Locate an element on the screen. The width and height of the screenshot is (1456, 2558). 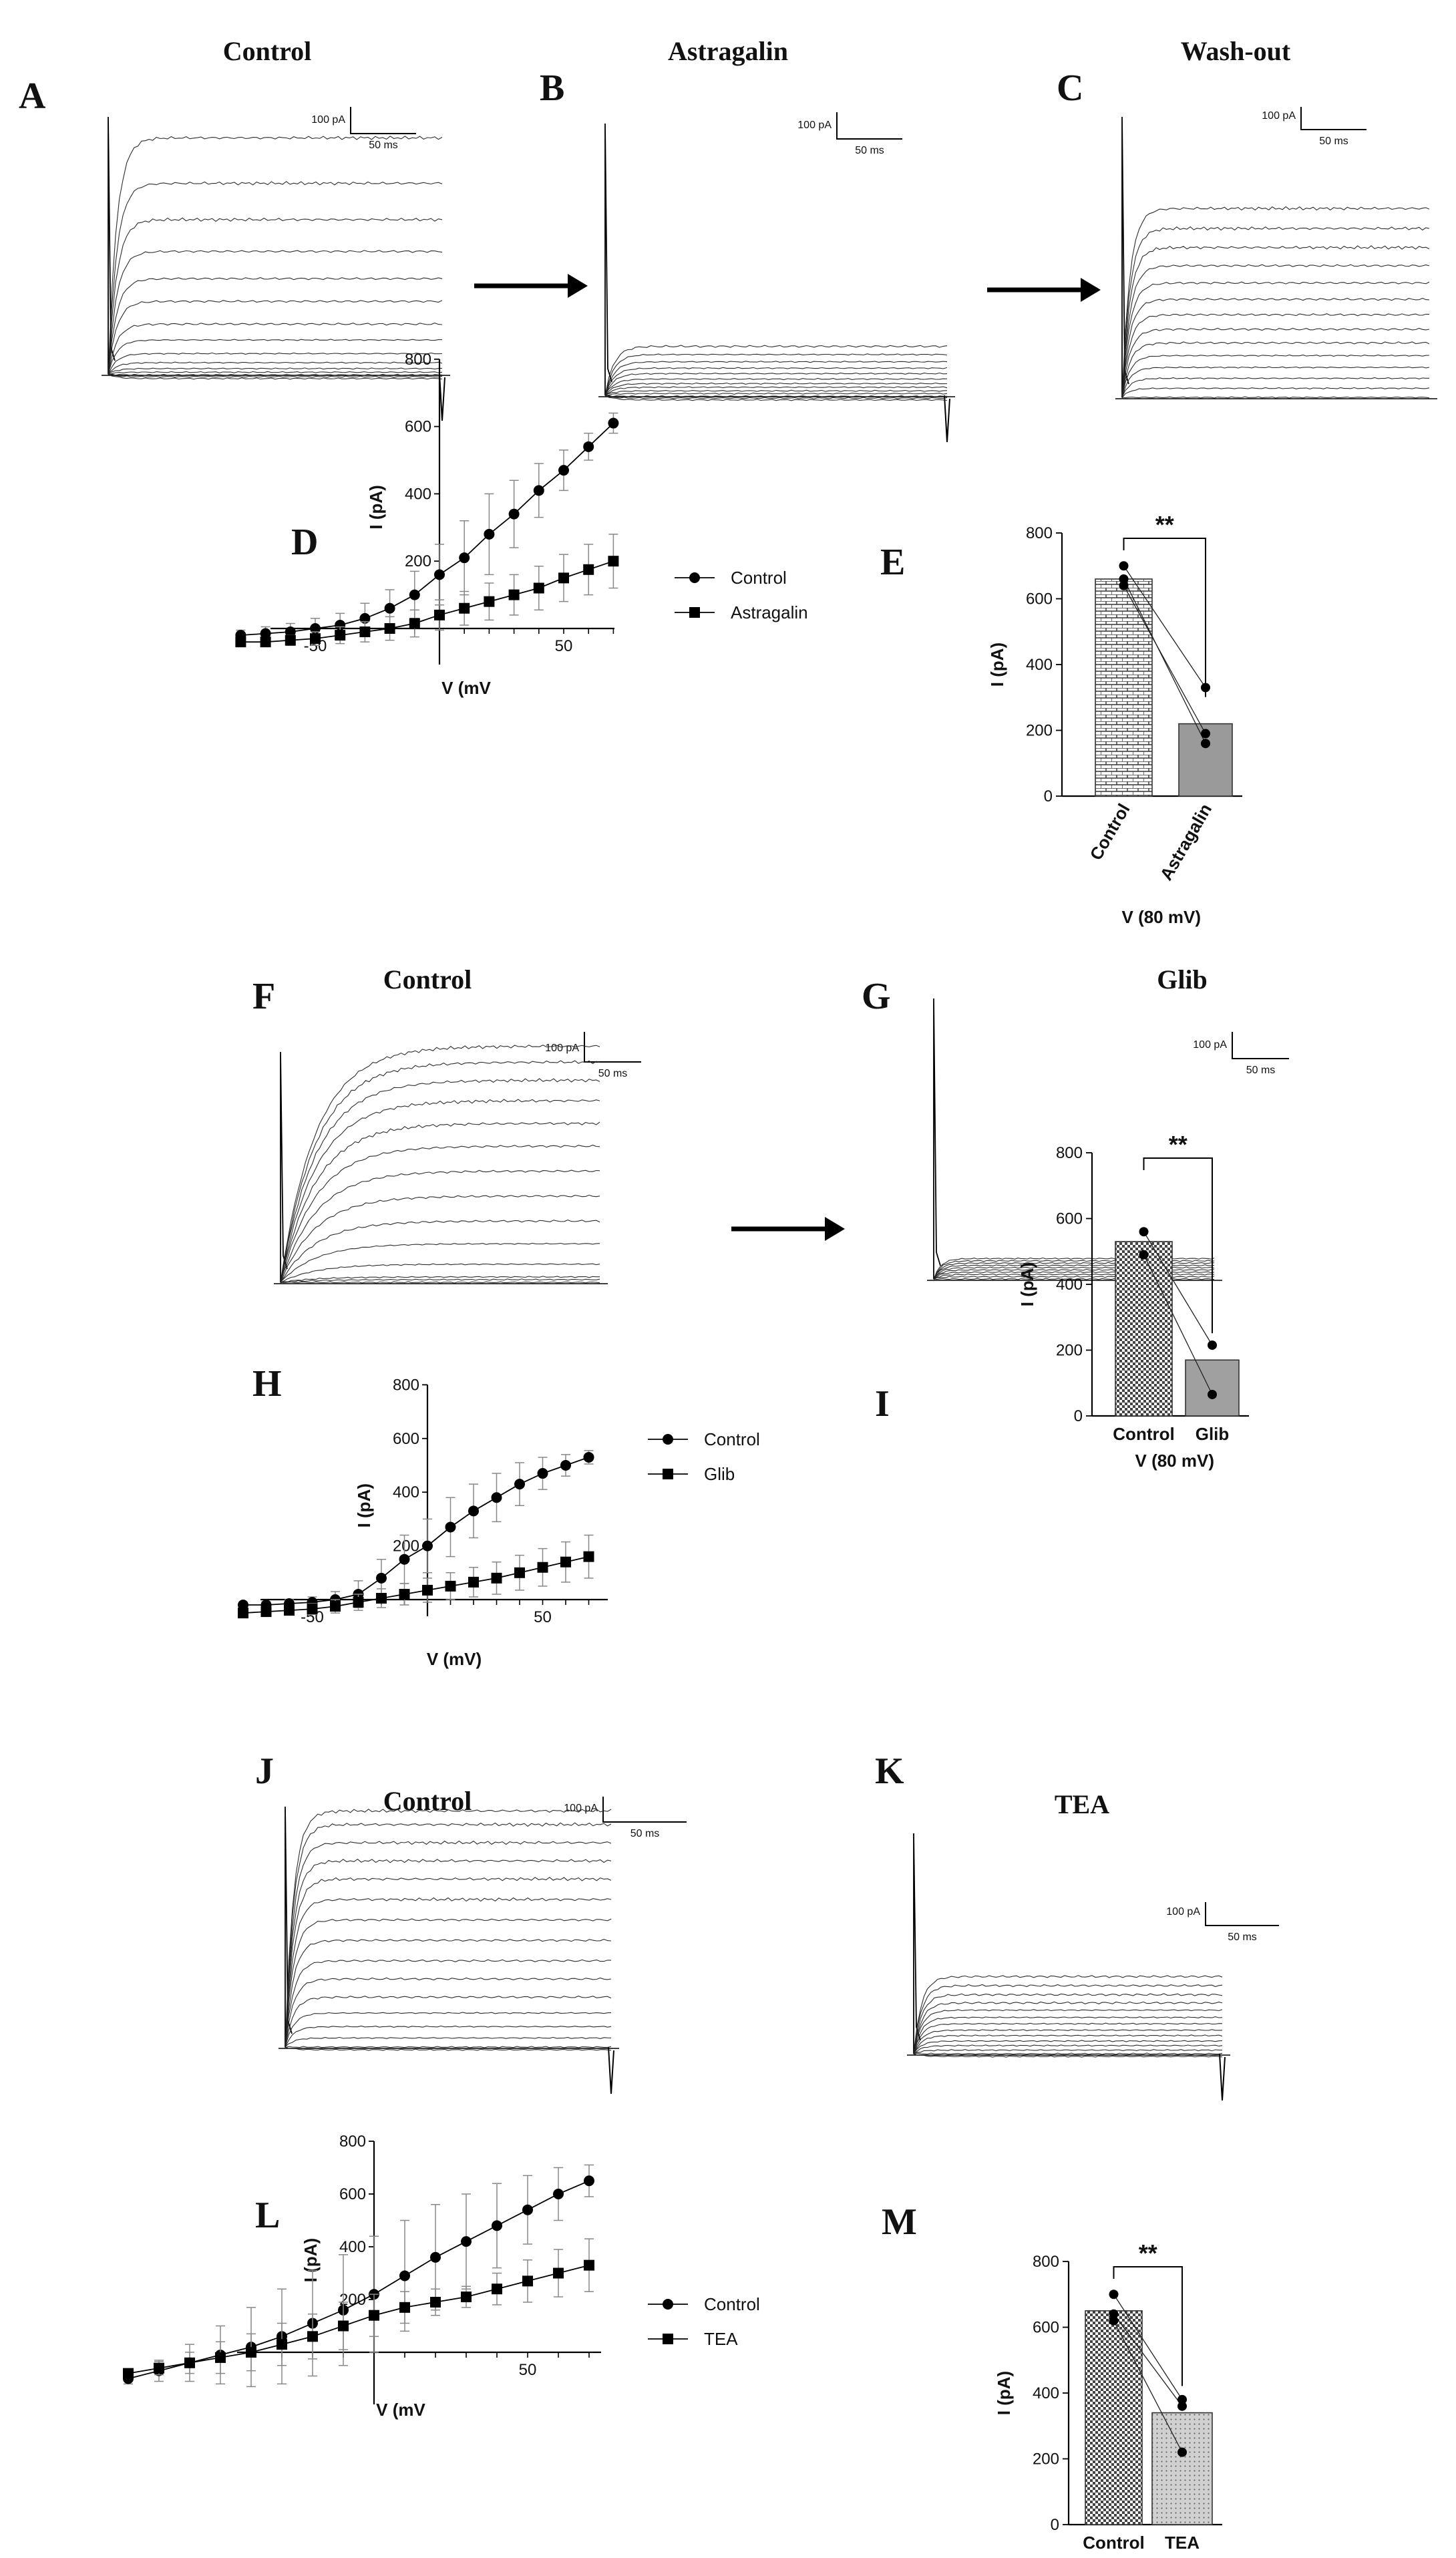
x-tick-label: 50 is located at coordinates (528, 2370).